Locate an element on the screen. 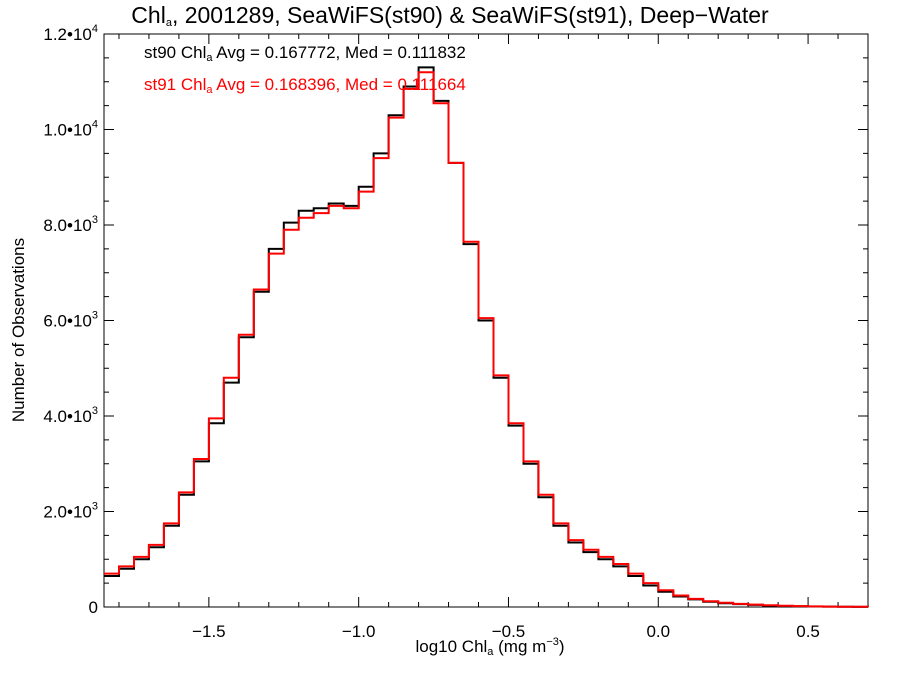  y-tick-label-3: 6.0•103 is located at coordinates (70, 320).